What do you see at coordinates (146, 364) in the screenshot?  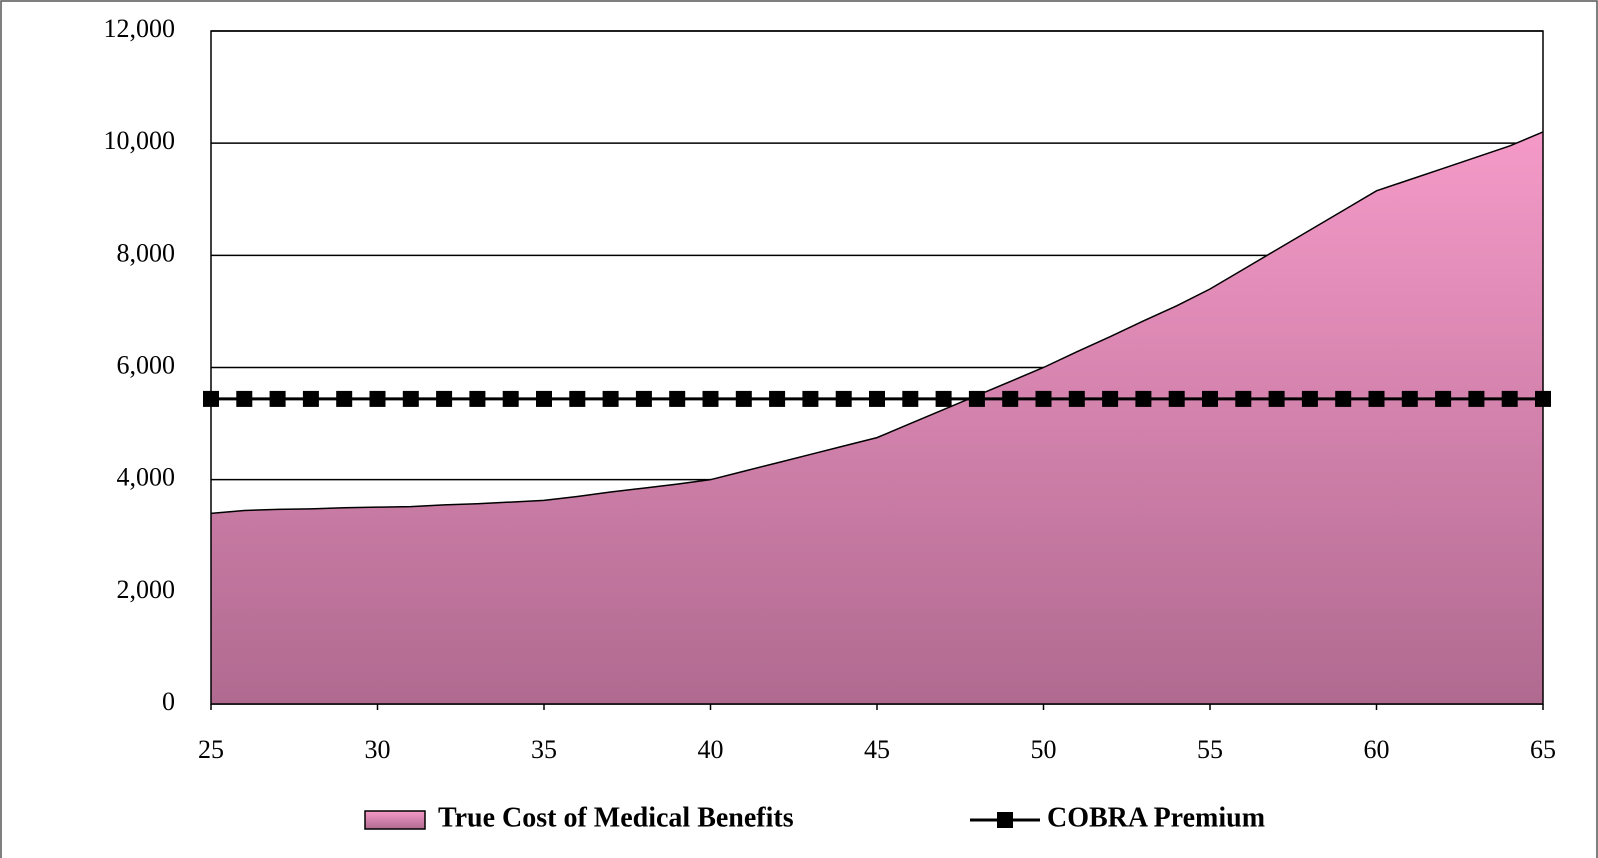 I see `y-tick-label: 6,000` at bounding box center [146, 364].